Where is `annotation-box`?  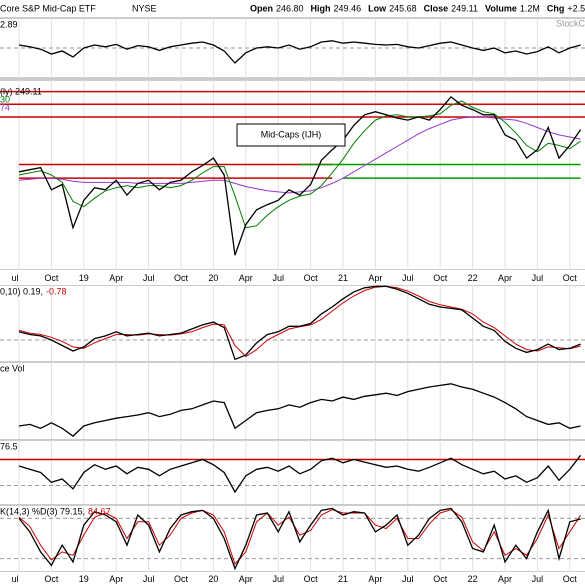
annotation-box is located at coordinates (291, 135).